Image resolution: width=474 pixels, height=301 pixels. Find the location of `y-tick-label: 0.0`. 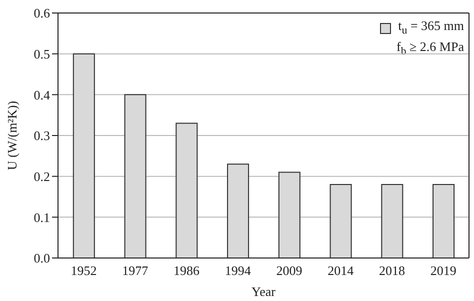

y-tick-label: 0.0 is located at coordinates (42, 258).